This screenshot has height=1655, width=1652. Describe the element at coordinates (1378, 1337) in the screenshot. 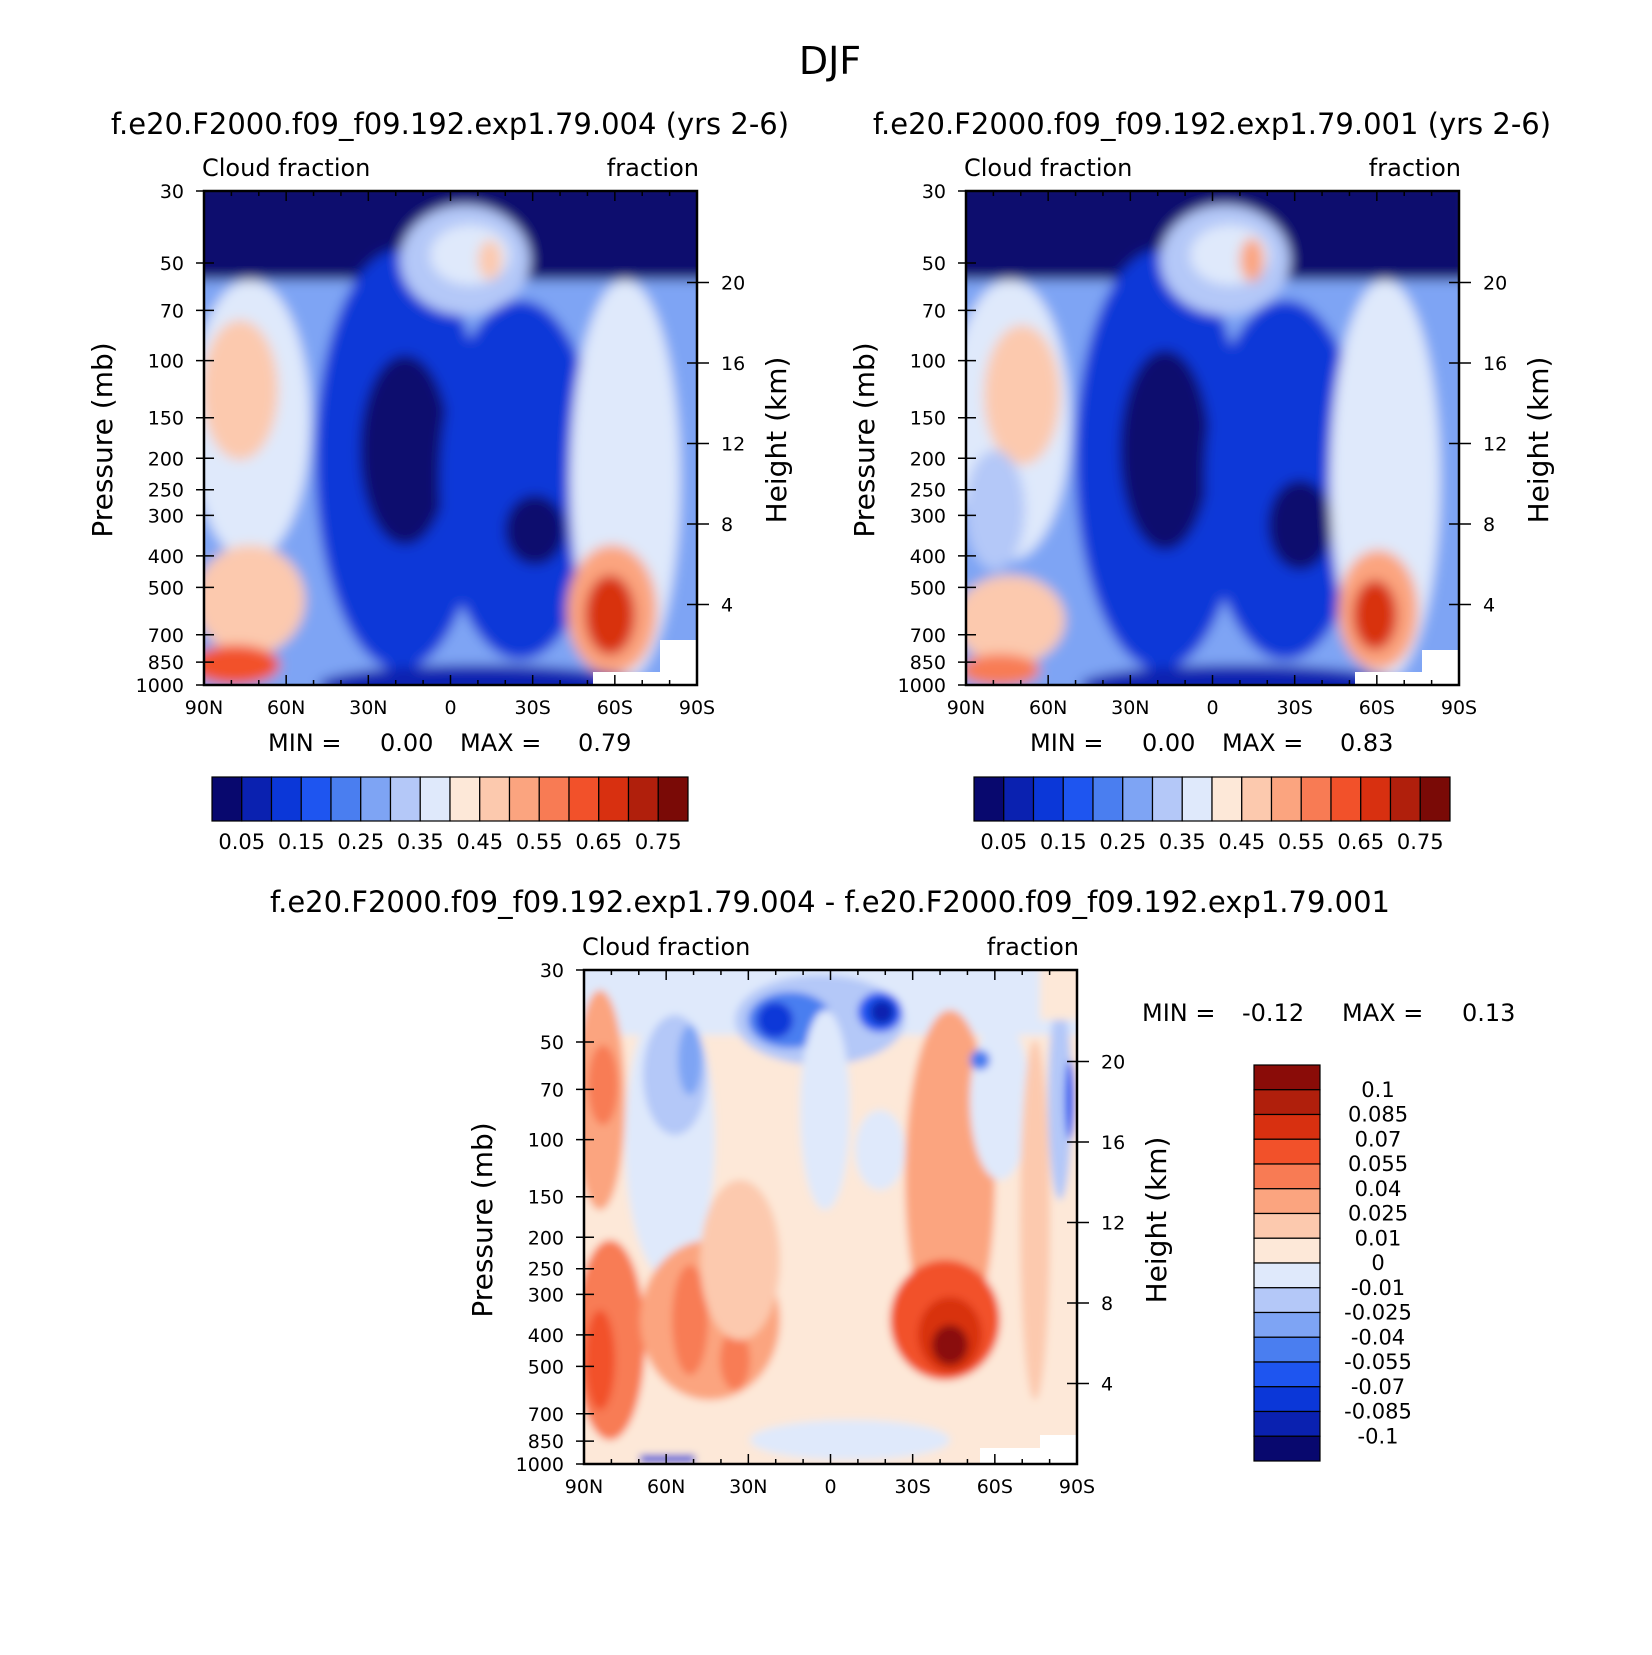

I see `colorbar-label: -0.04` at that location.